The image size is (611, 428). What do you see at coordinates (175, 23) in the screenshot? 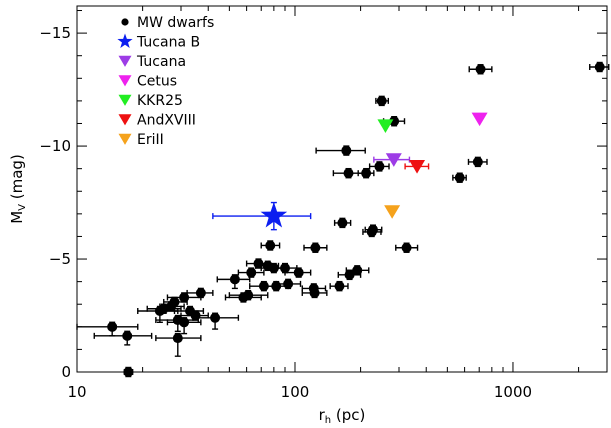
I see `legend-label: MW dwarfs` at bounding box center [175, 23].